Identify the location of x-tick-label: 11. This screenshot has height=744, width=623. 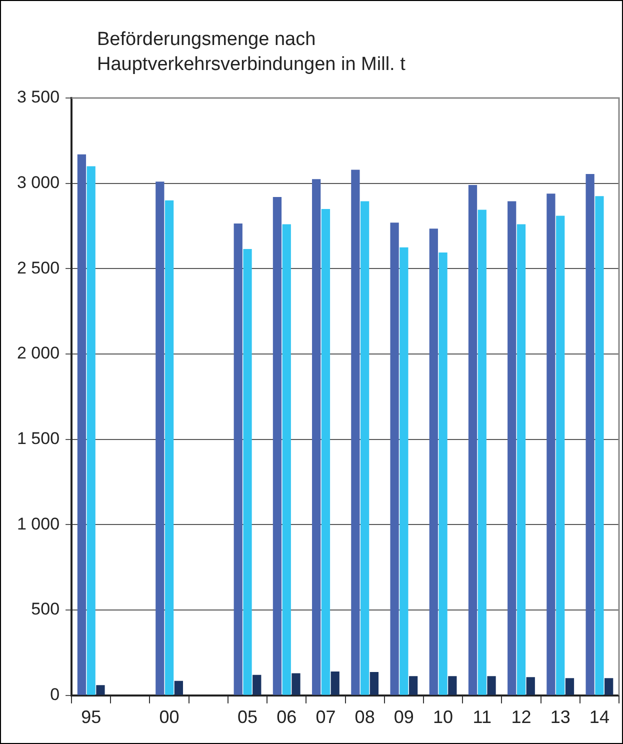
(482, 717).